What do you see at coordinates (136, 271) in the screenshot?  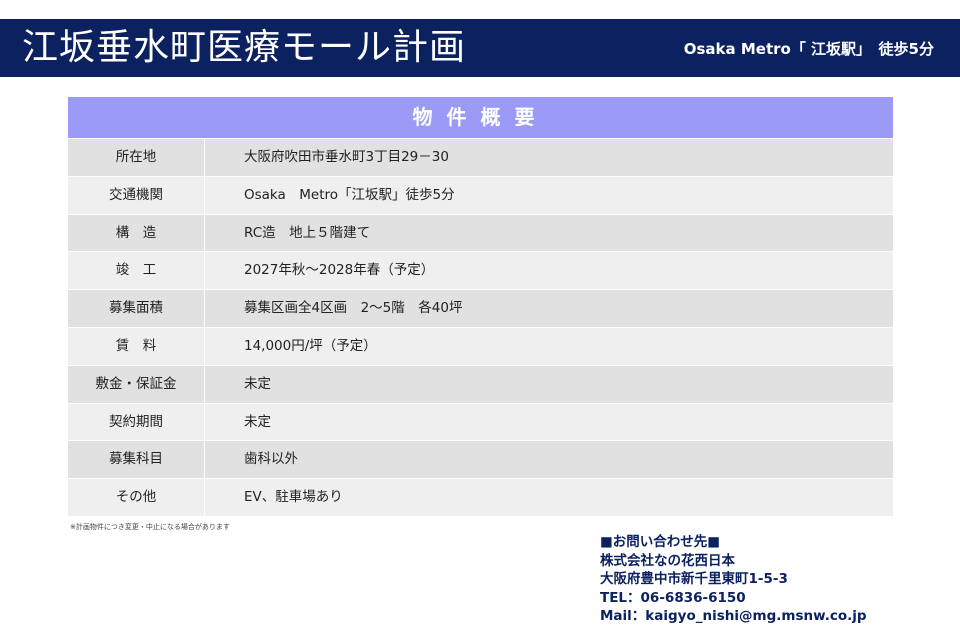 I see `row-label: 竣 工` at bounding box center [136, 271].